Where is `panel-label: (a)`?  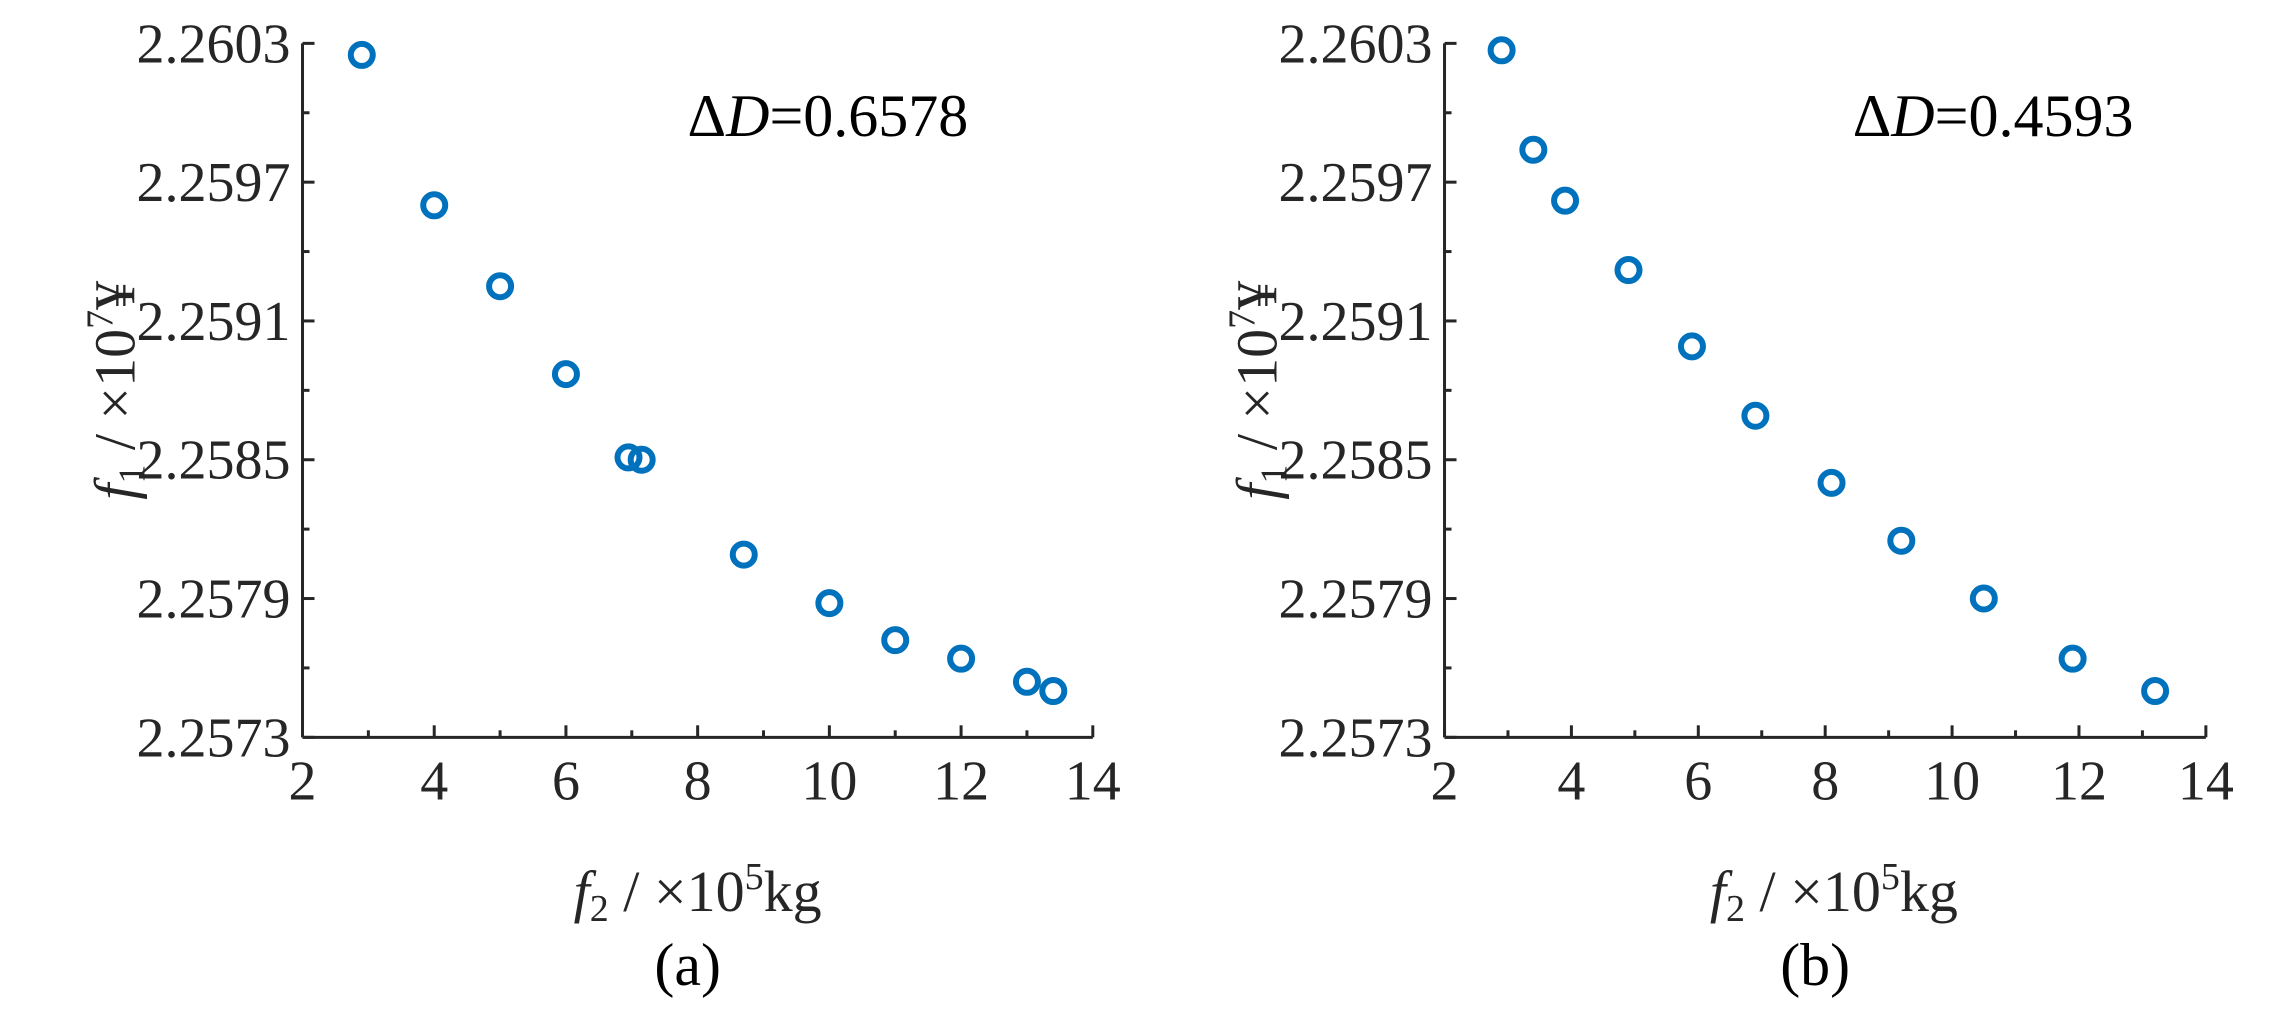 panel-label: (a) is located at coordinates (687, 965).